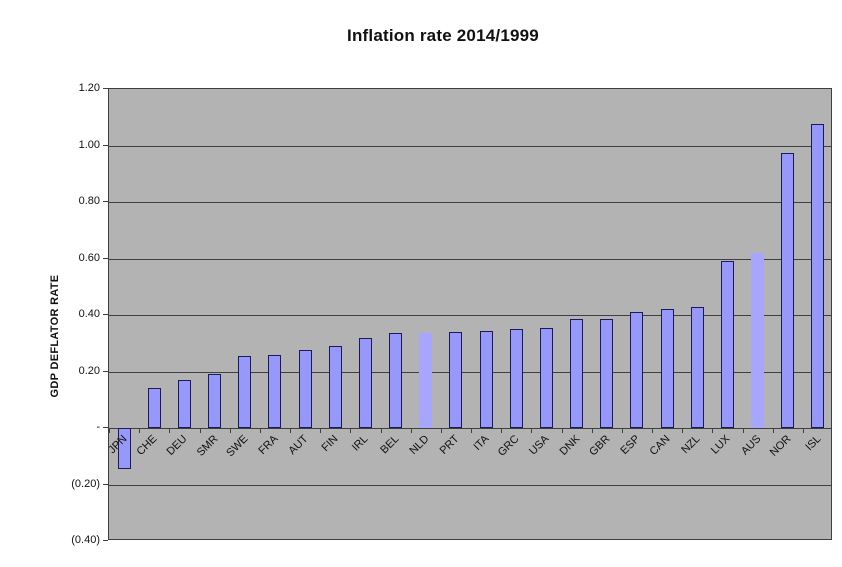  I want to click on bar-BEL, so click(395, 380).